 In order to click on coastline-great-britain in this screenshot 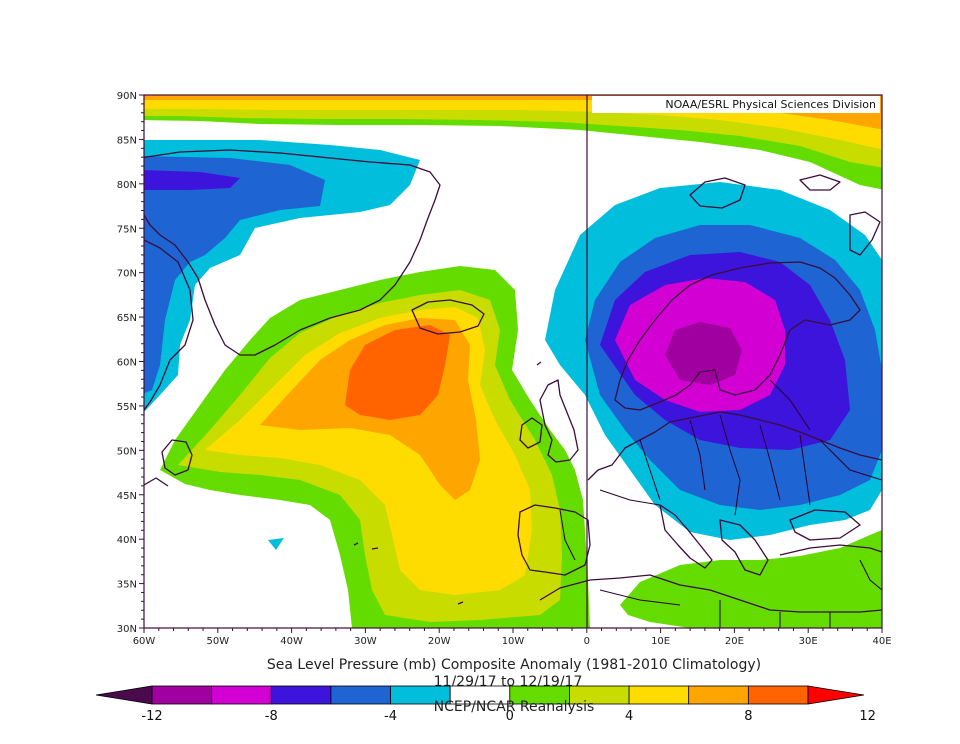, I will do `click(559, 421)`.